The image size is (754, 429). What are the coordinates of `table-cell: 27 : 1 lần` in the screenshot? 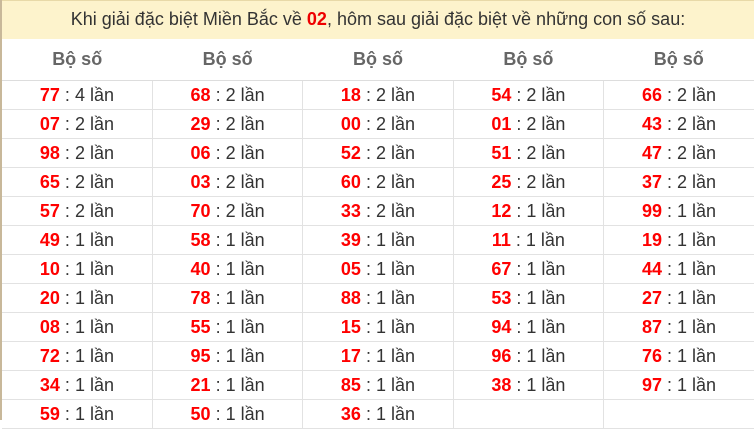 It's located at (678, 298).